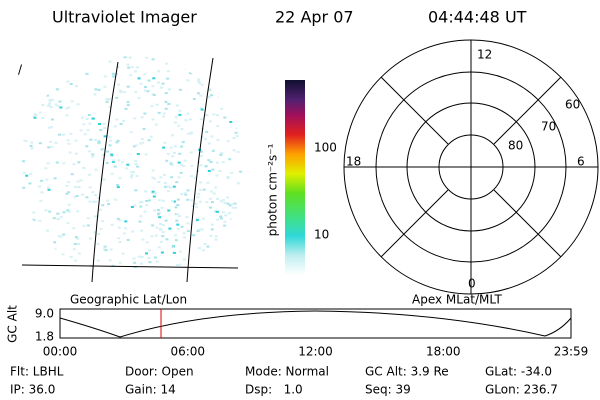  Describe the element at coordinates (315, 323) in the screenshot. I see `altitude-box` at that location.